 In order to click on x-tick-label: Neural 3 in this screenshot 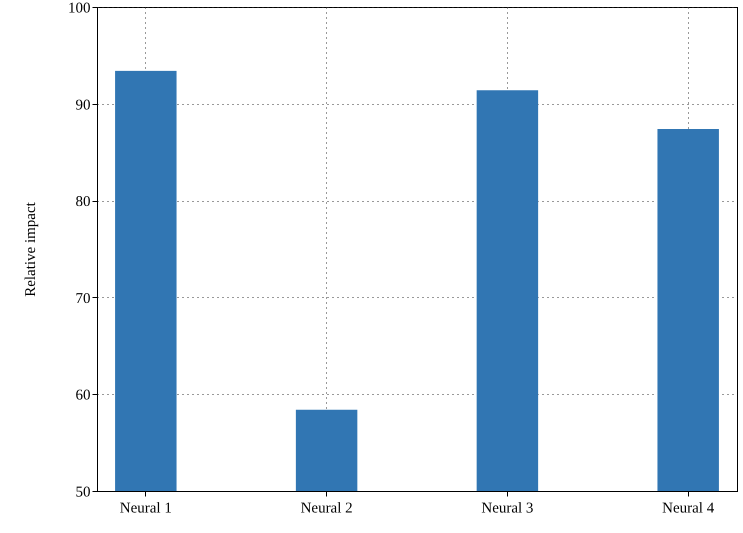, I will do `click(507, 508)`.